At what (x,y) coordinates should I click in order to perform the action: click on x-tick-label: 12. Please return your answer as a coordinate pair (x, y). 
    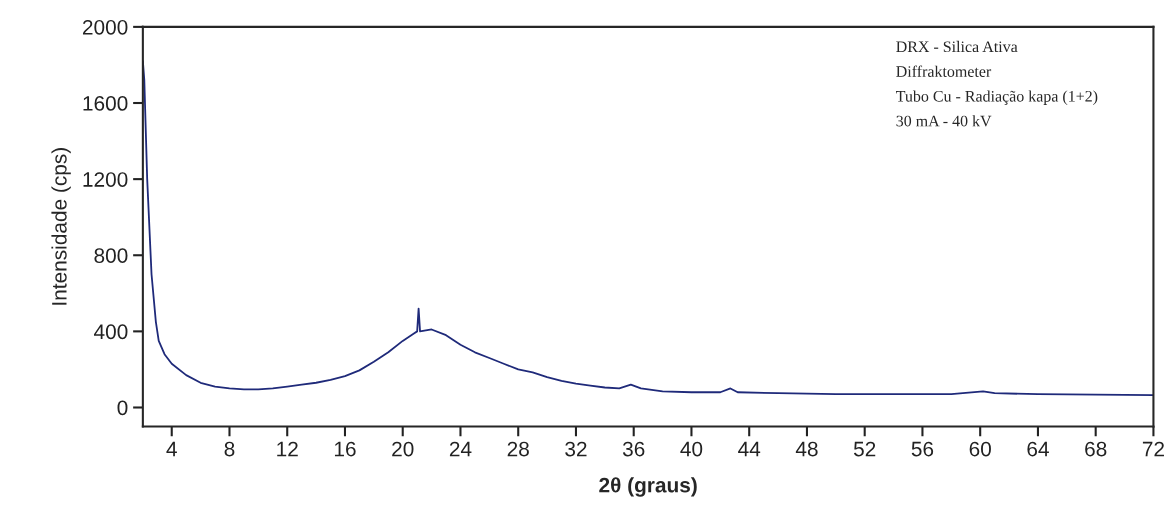
    Looking at the image, I should click on (287, 449).